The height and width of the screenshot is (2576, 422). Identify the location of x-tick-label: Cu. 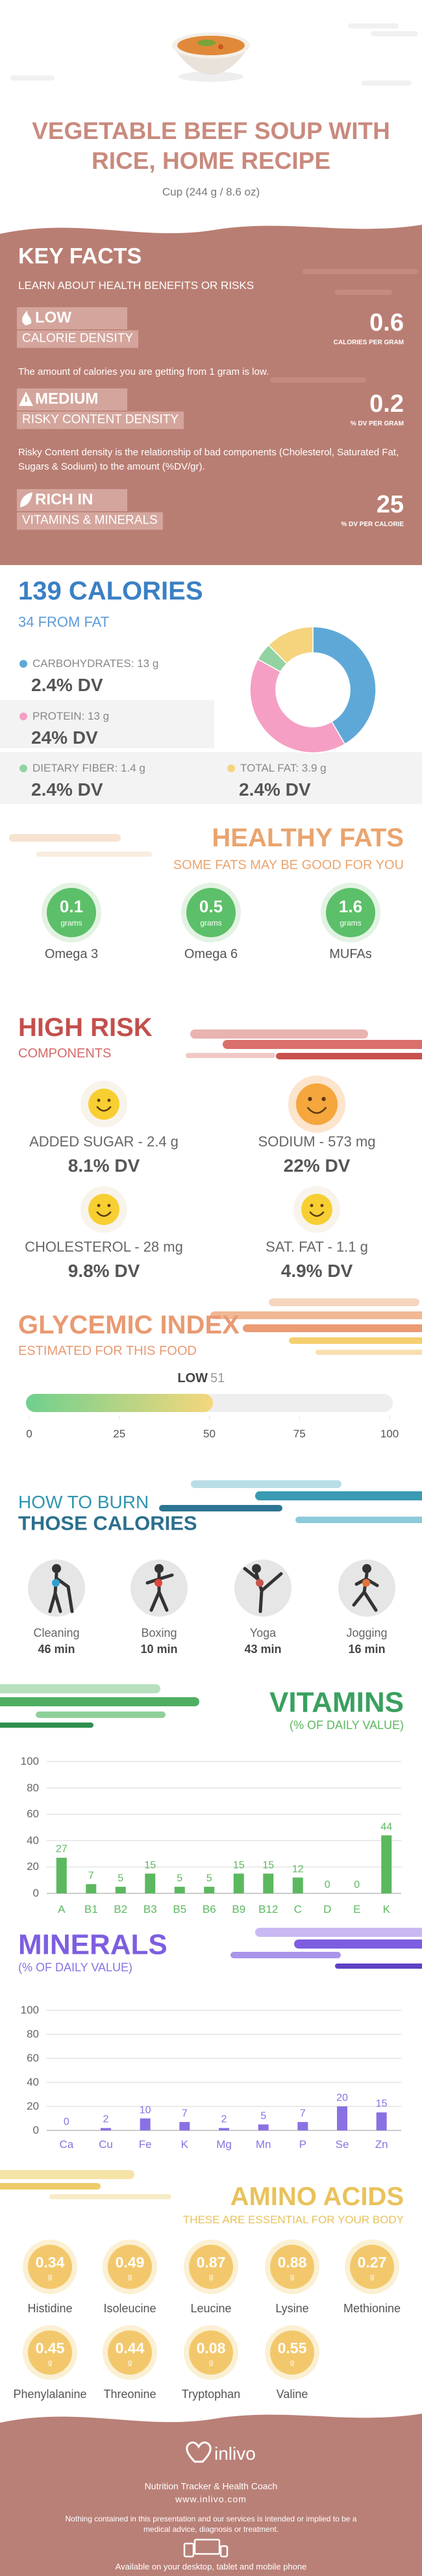
(106, 2144).